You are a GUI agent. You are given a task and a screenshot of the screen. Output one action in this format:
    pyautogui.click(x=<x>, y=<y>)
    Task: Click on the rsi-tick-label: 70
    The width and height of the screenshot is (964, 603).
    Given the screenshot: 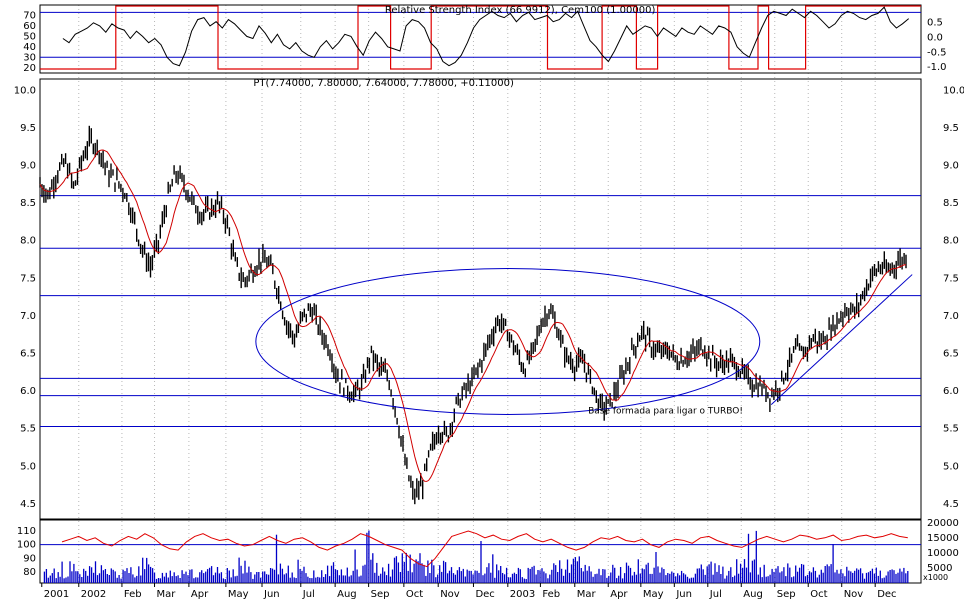 What is the action you would take?
    pyautogui.click(x=29, y=15)
    